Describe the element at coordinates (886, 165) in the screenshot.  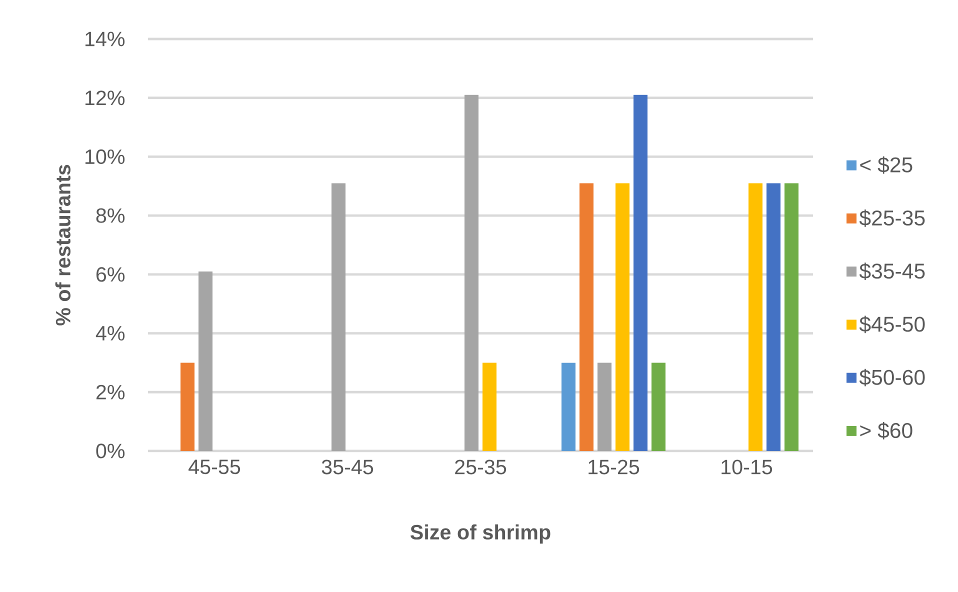
I see `legend-label: < $25` at that location.